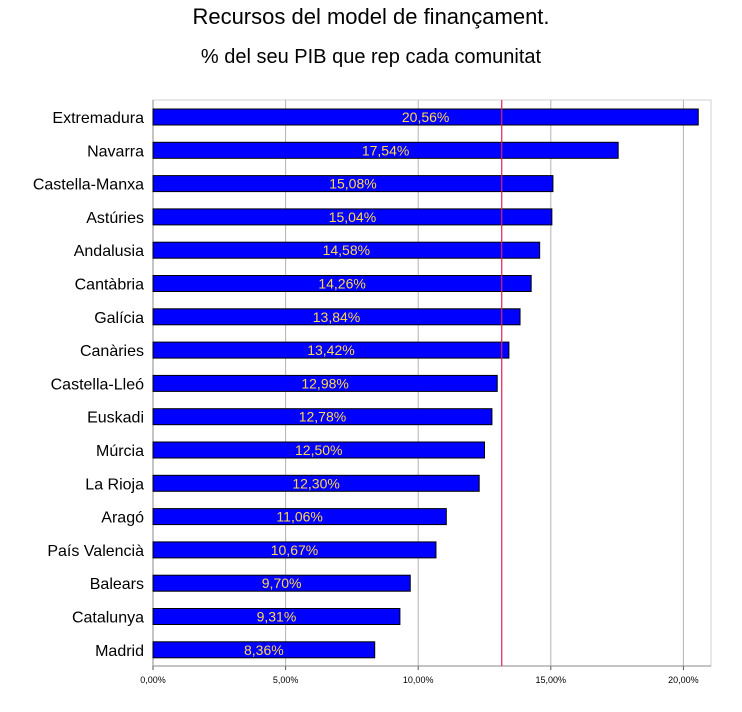  What do you see at coordinates (98, 118) in the screenshot?
I see `category-label: Extremadura` at bounding box center [98, 118].